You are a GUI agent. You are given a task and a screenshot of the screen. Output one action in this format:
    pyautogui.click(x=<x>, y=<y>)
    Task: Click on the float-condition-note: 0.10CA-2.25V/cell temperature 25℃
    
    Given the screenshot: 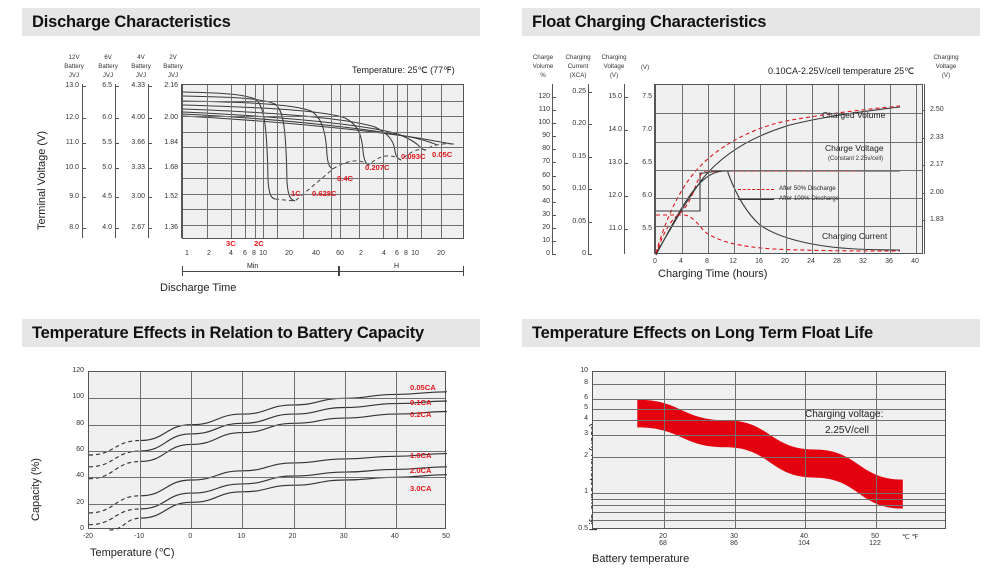 What is the action you would take?
    pyautogui.click(x=841, y=71)
    